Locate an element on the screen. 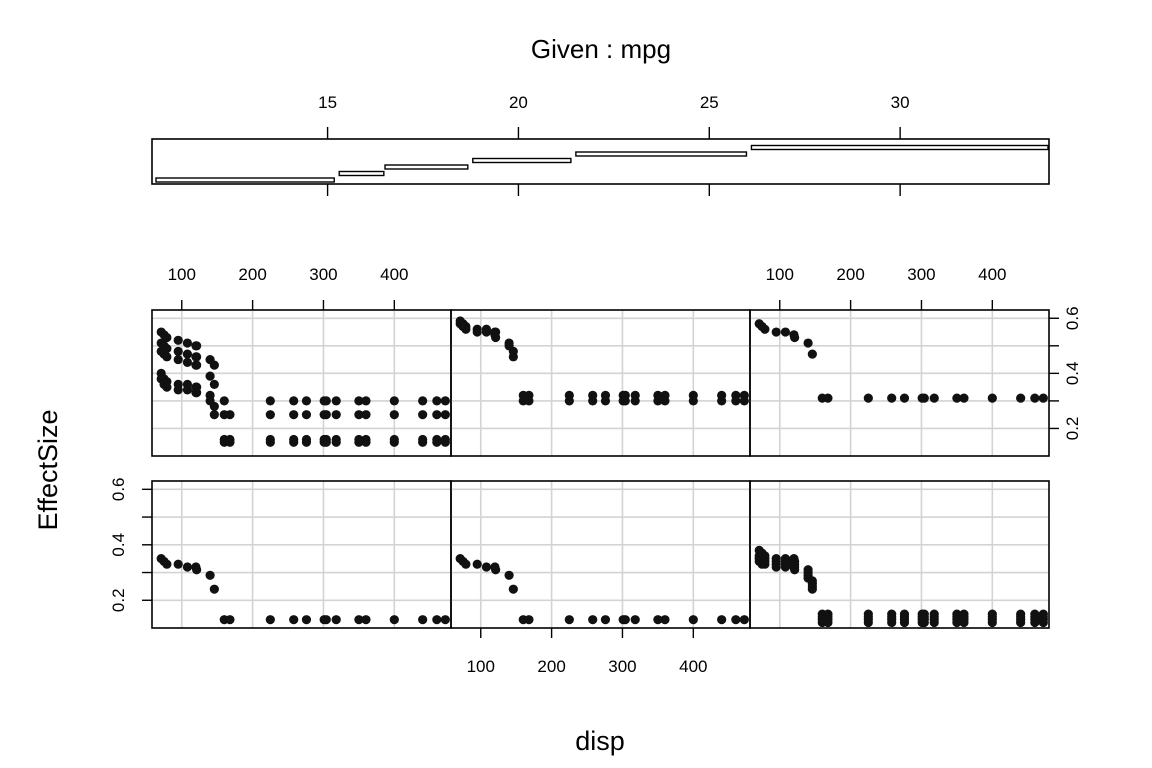 The width and height of the screenshot is (1152, 768). x-tick-label: 400 is located at coordinates (693, 666).